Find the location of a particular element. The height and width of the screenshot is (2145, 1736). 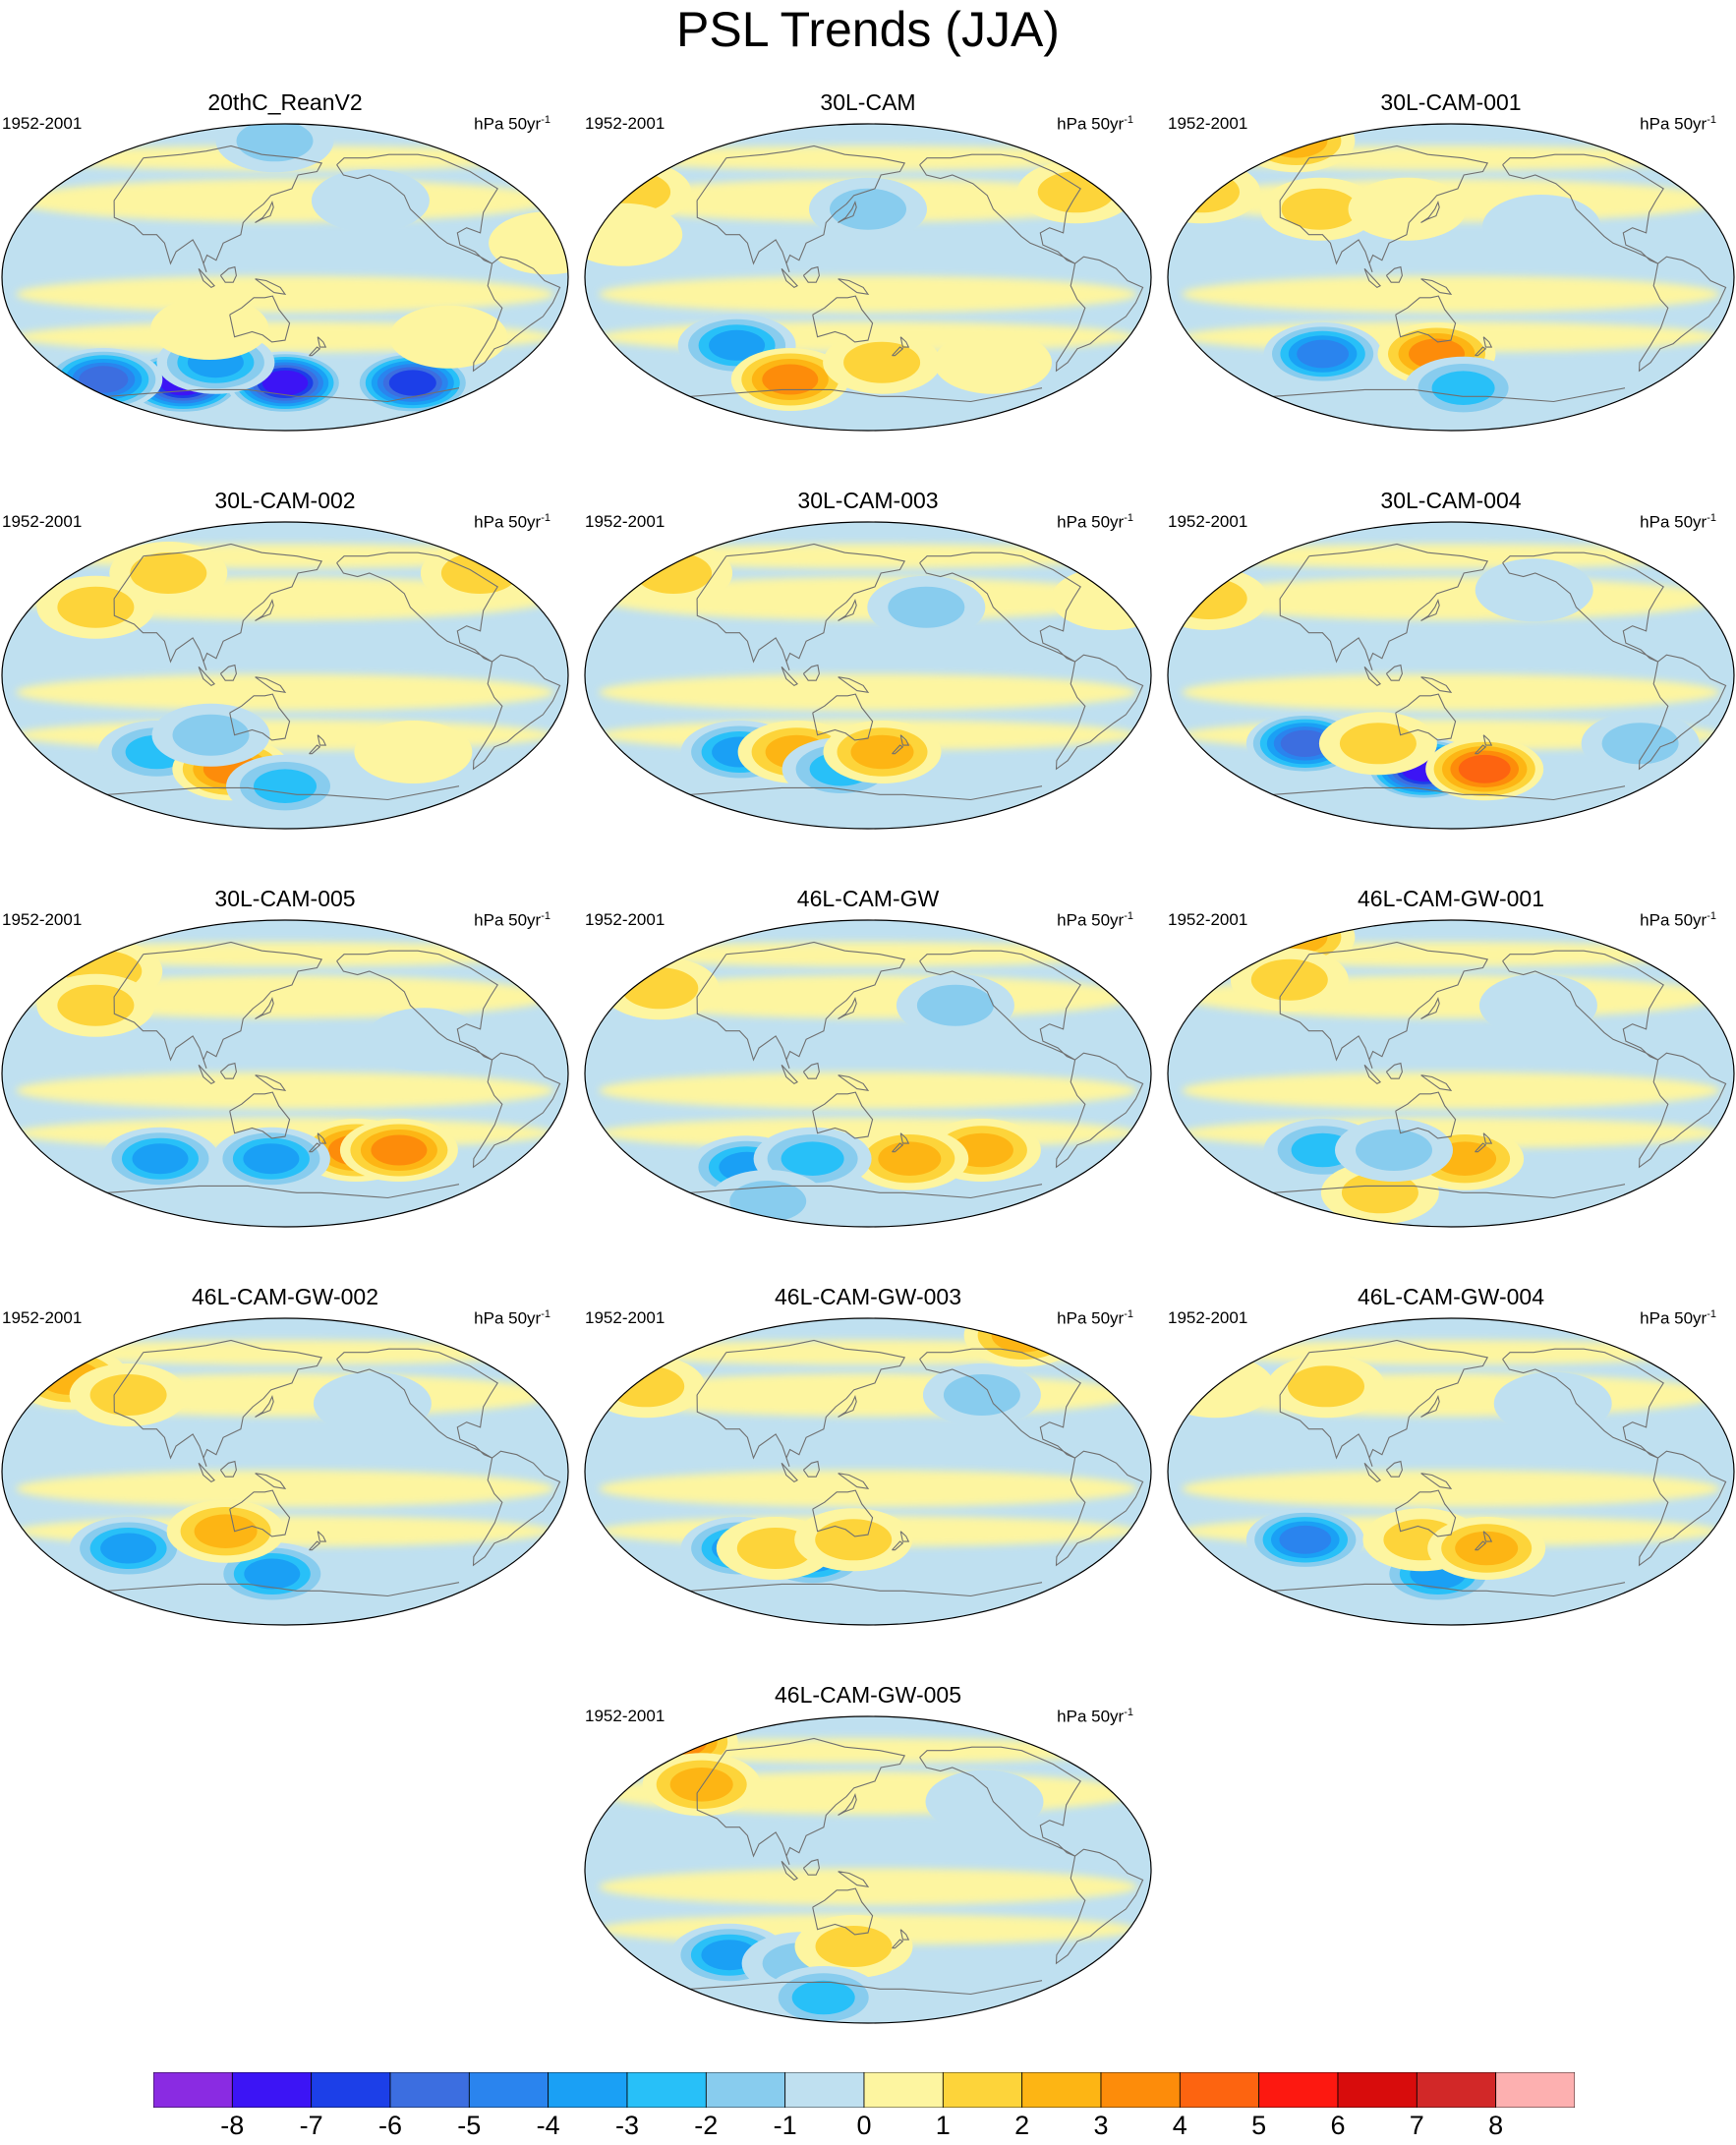

map-panel: 30L-CAM-001 1952-2001 hPa 50yr-1 is located at coordinates (1451, 260).